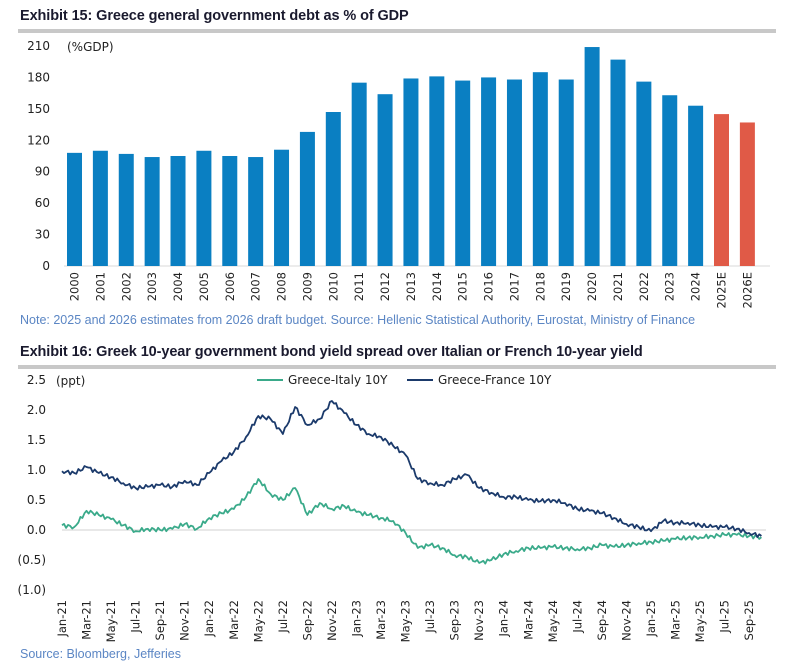 Image resolution: width=812 pixels, height=672 pixels. I want to click on exhibit16-rule, so click(397, 367).